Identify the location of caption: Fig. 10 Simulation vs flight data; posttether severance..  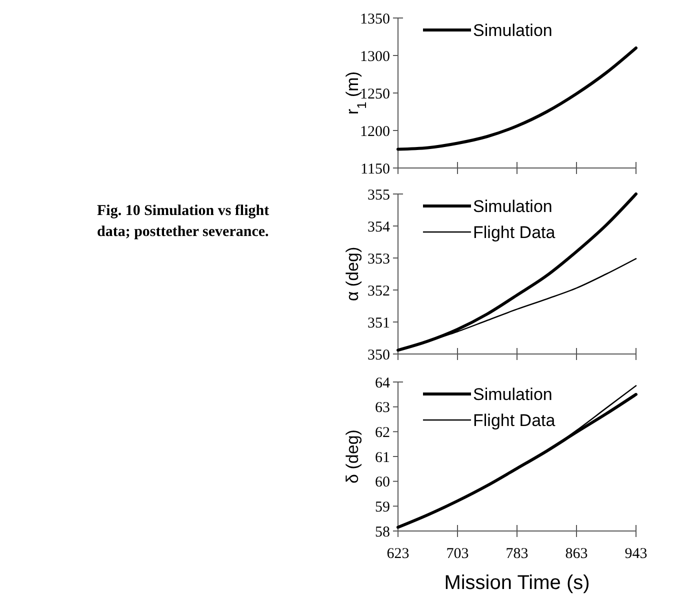
(183, 221).